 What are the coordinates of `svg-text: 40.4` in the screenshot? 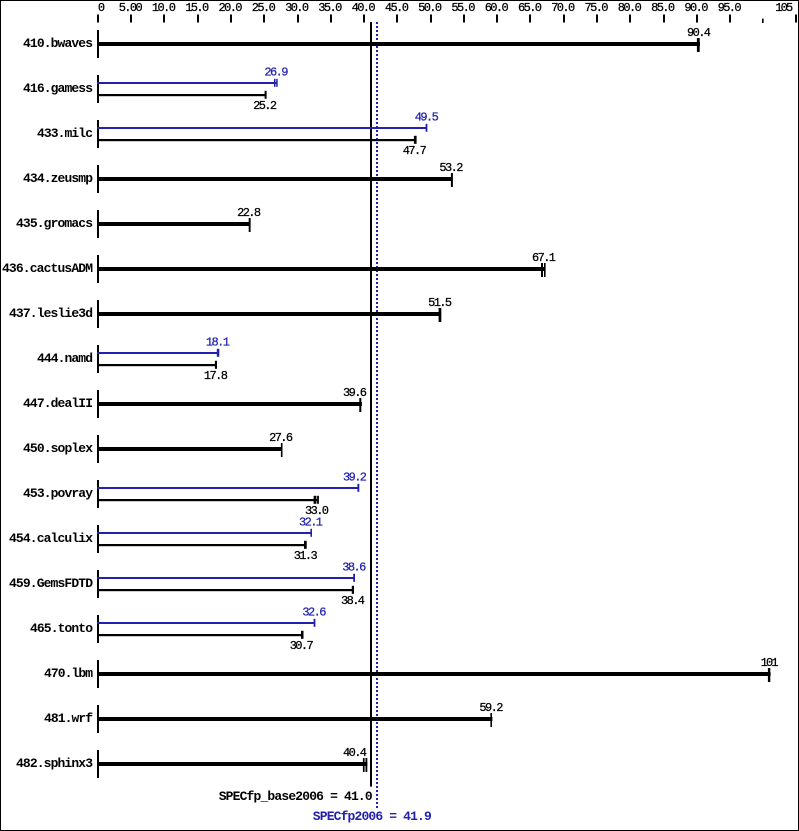 It's located at (355, 753).